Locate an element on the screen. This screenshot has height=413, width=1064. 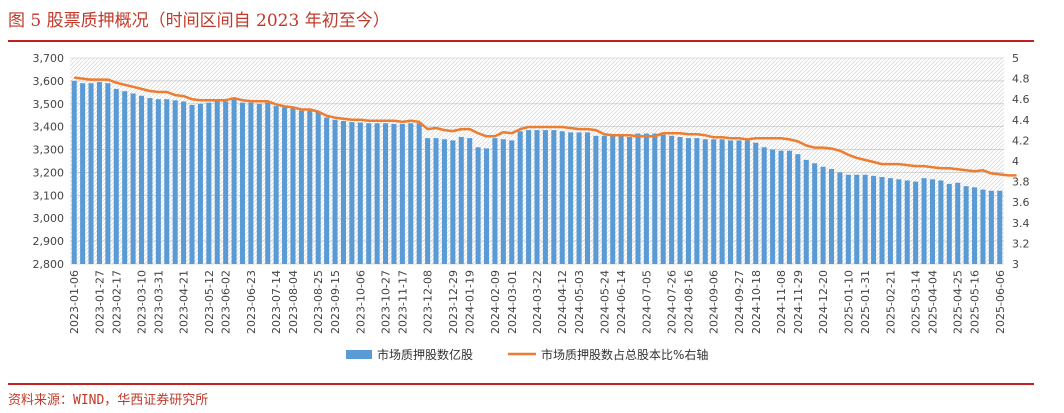
left-tick-label: 3,700 is located at coordinates (49, 58).